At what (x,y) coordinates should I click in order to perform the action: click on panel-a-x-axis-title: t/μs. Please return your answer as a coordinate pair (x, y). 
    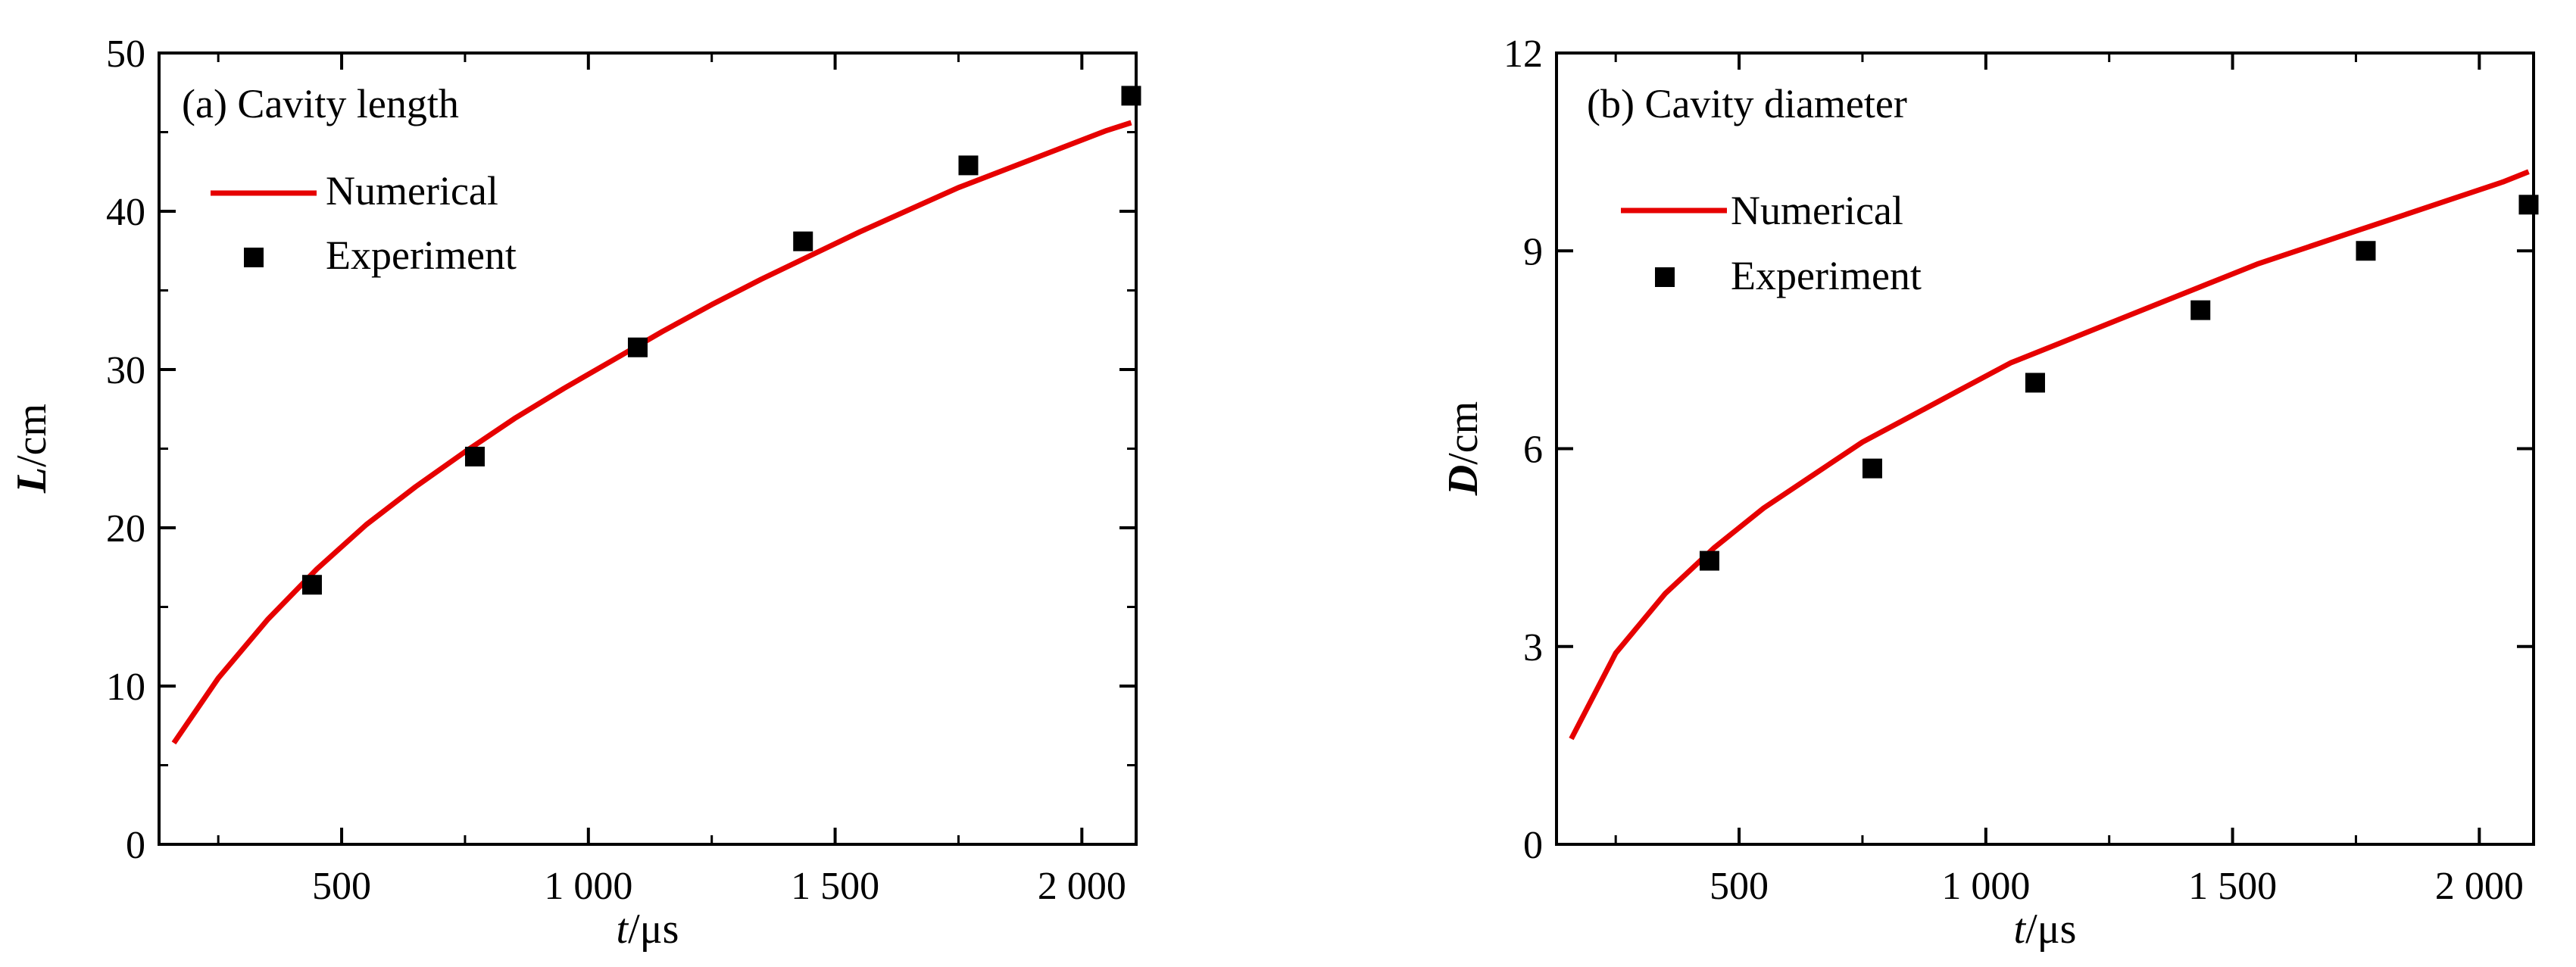
    Looking at the image, I should click on (648, 929).